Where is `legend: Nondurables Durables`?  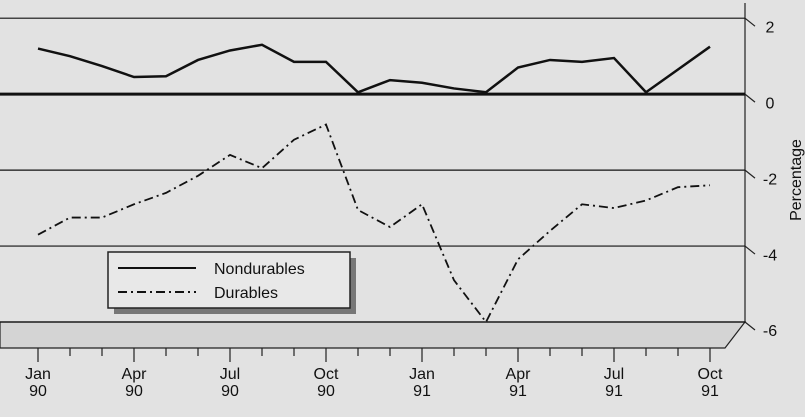 legend: Nondurables Durables is located at coordinates (231, 282).